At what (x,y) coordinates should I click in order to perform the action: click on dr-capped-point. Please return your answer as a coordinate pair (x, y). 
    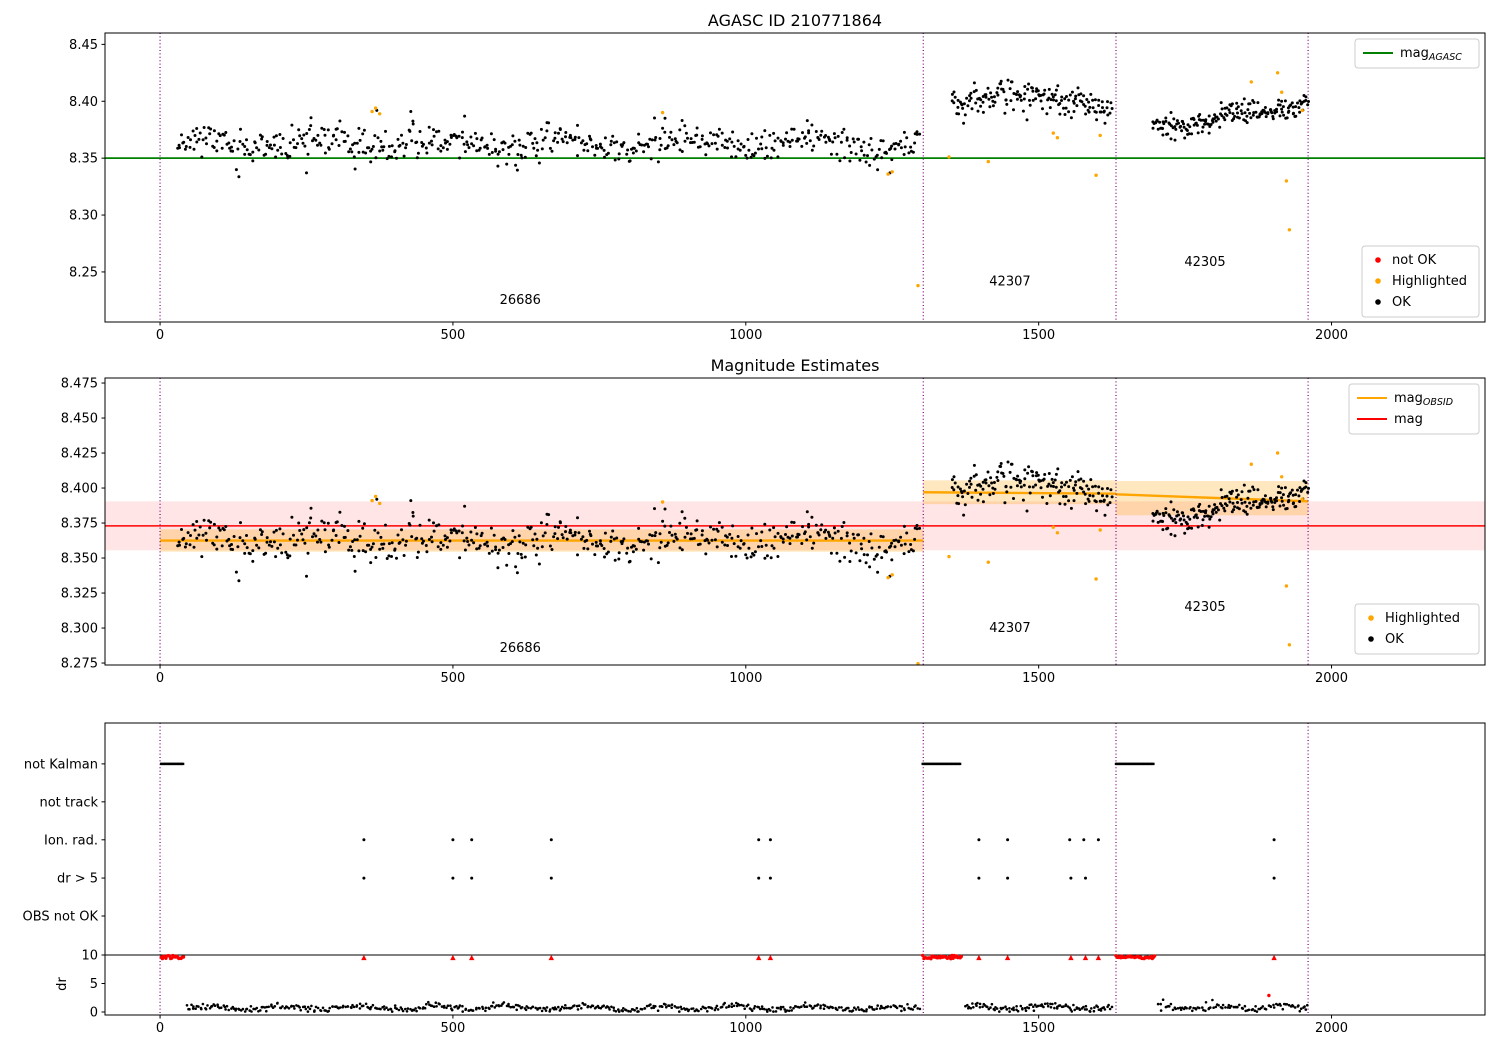
    Looking at the image, I should click on (183, 957).